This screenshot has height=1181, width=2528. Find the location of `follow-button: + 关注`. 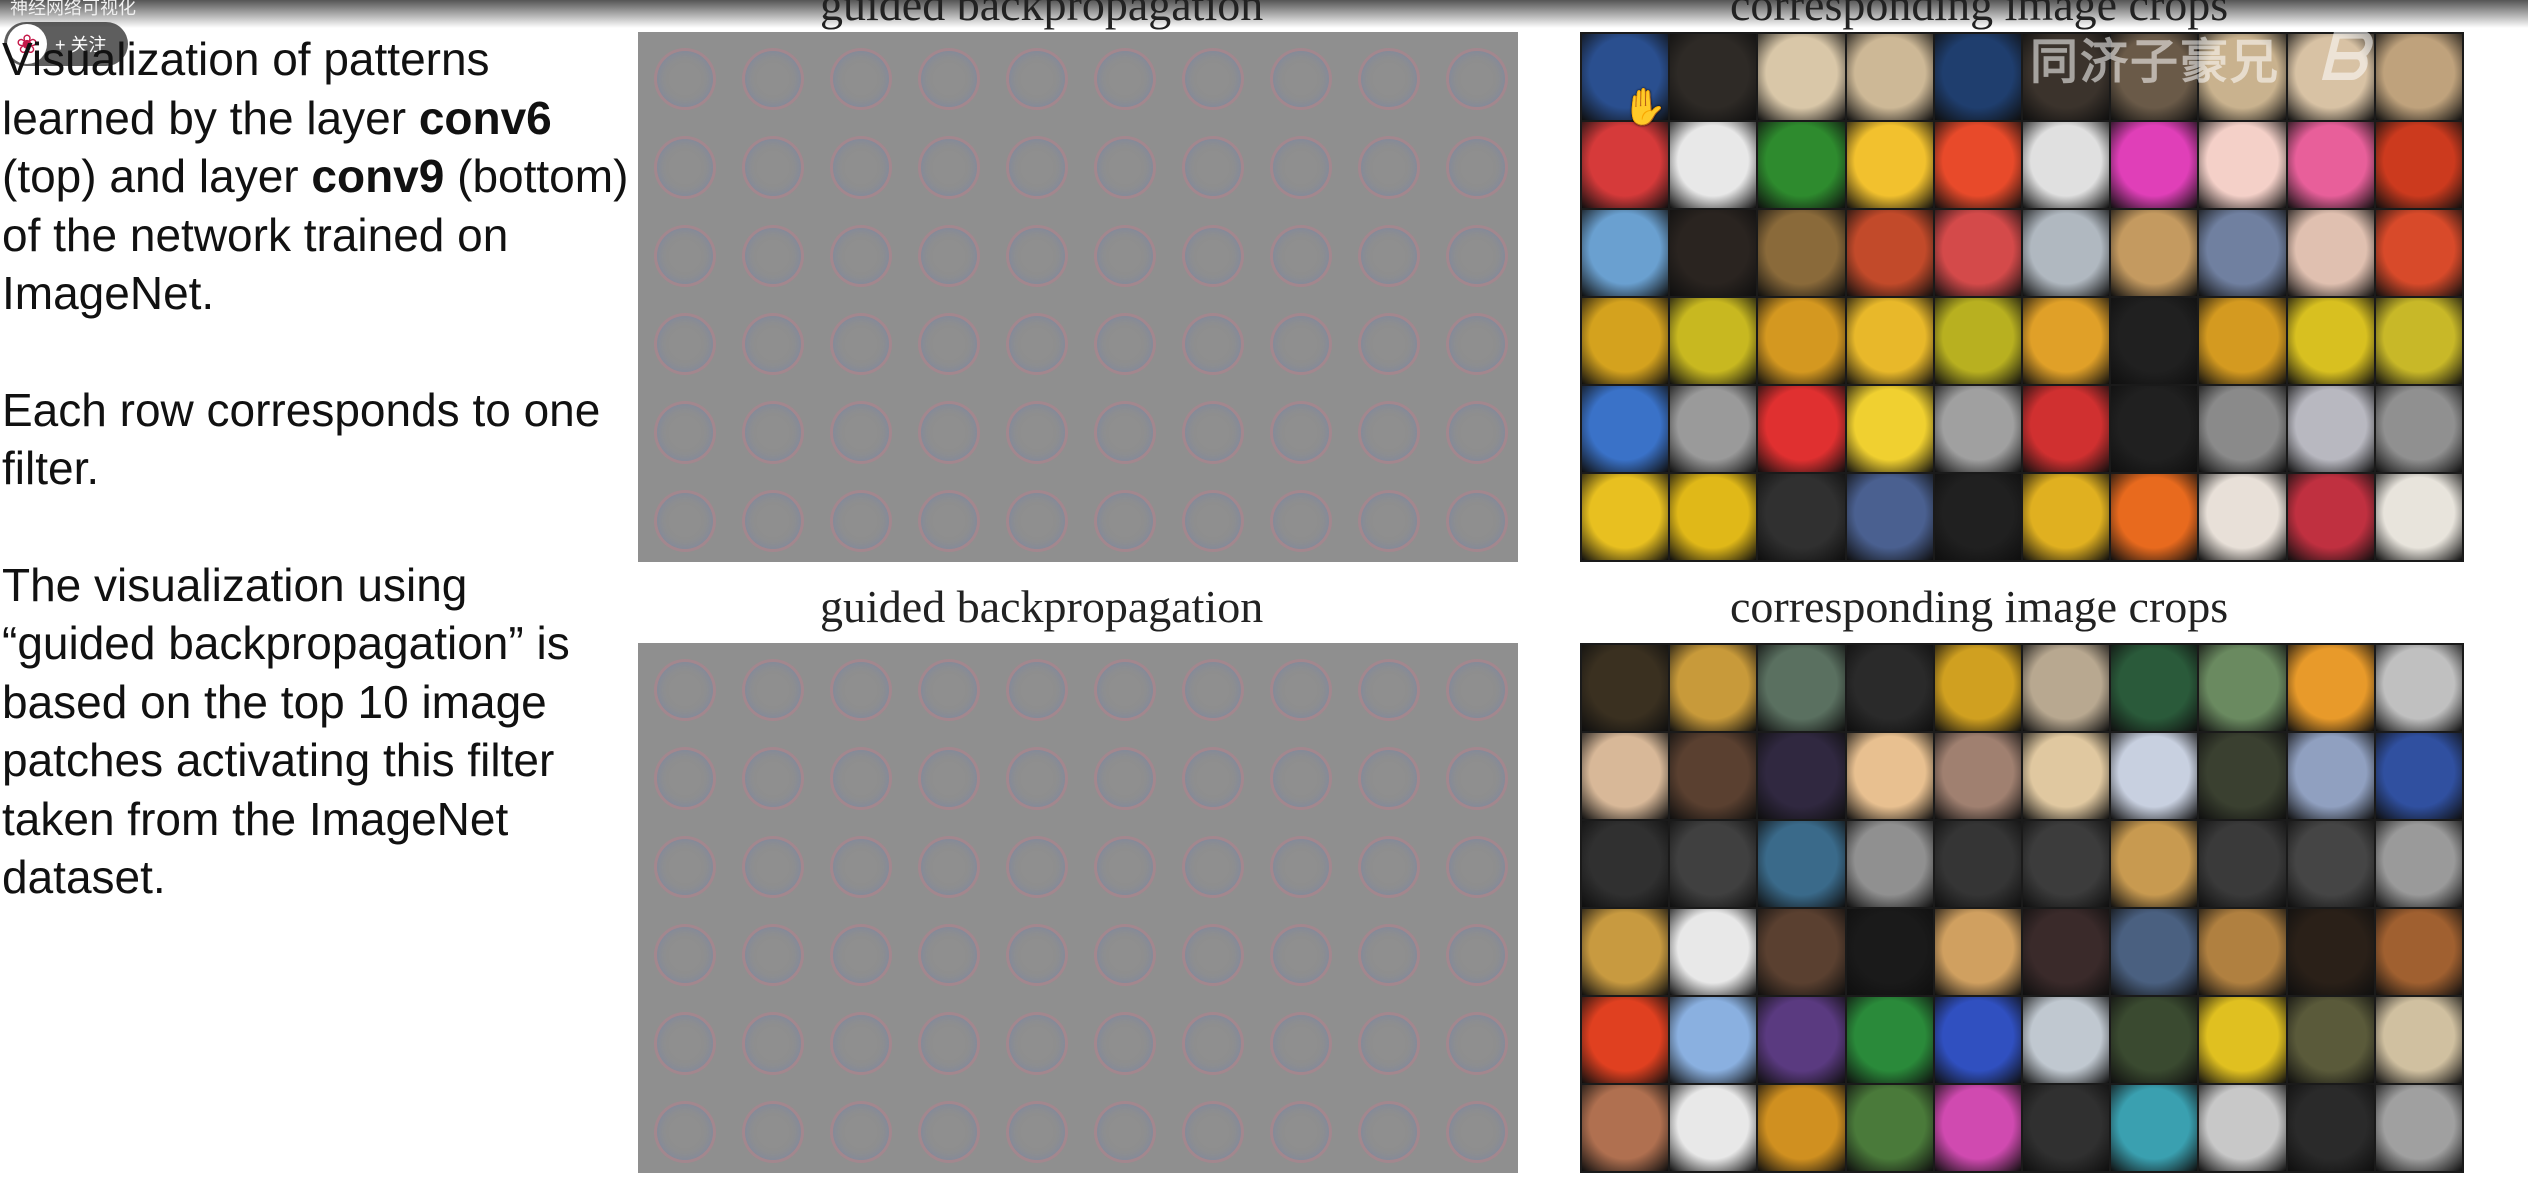

follow-button: + 关注 is located at coordinates (81, 45).